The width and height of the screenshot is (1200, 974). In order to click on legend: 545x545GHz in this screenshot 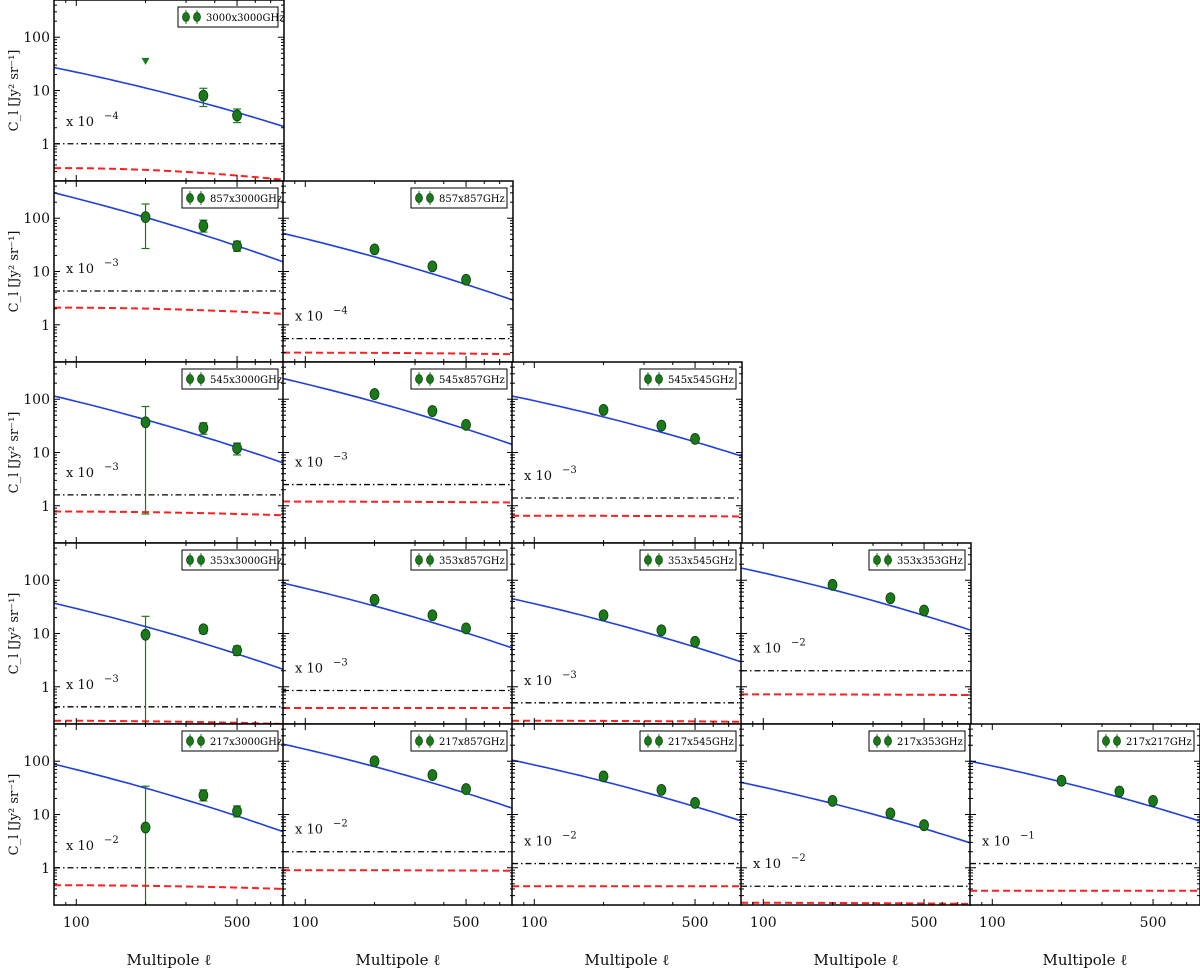, I will do `click(688, 379)`.